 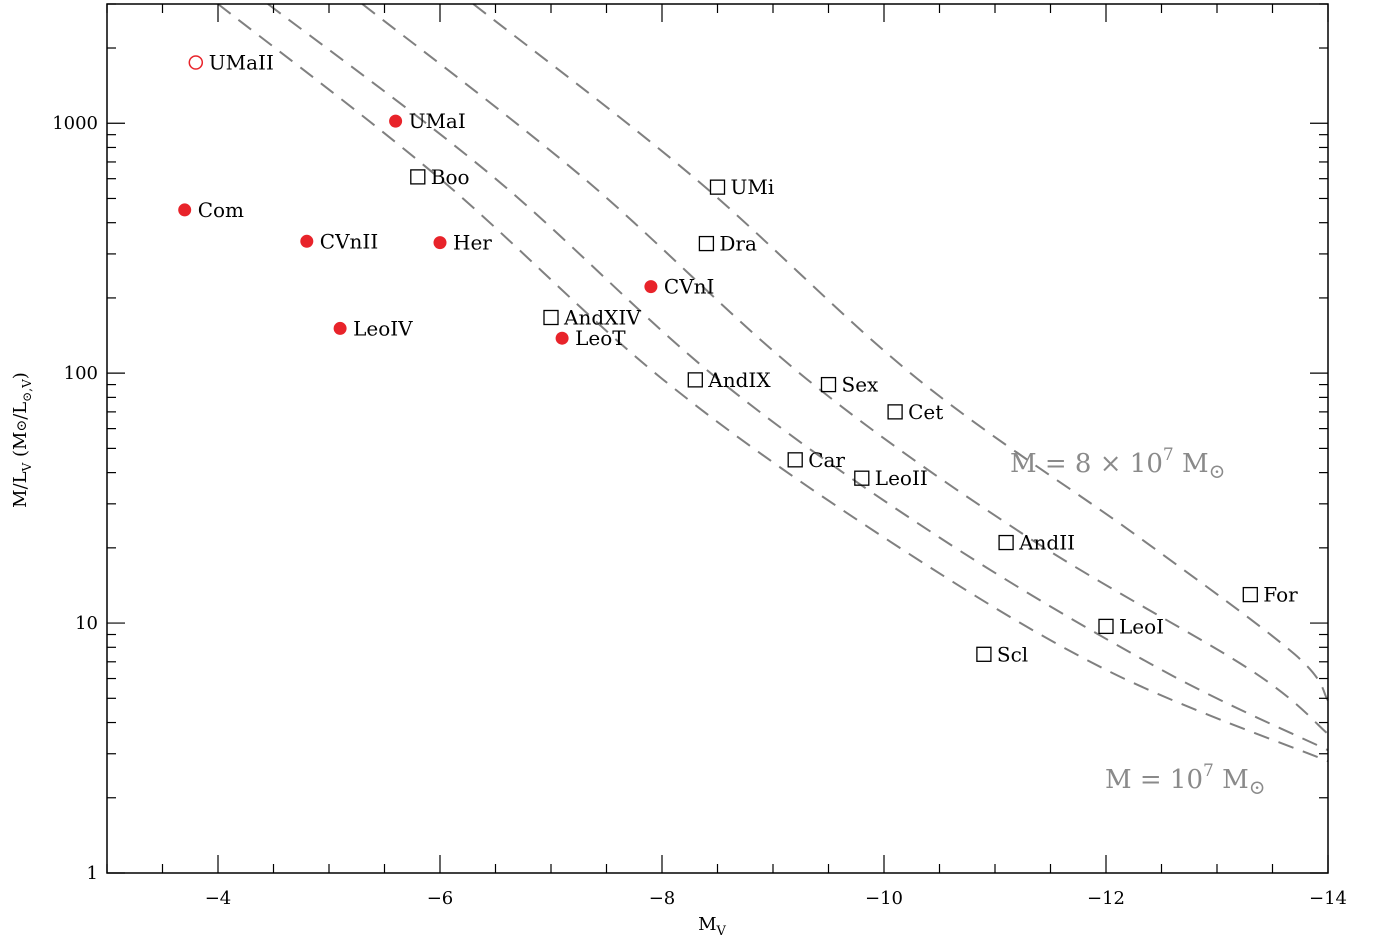 What do you see at coordinates (826, 460) in the screenshot?
I see `point-label: Car` at bounding box center [826, 460].